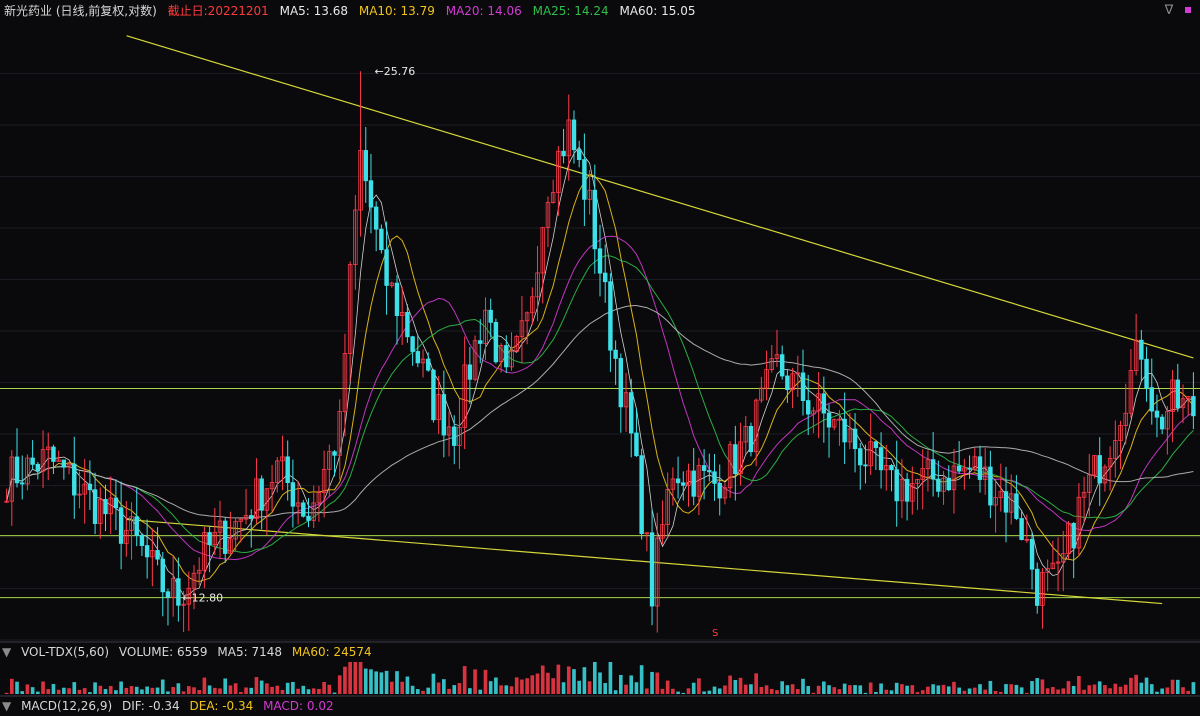 The height and width of the screenshot is (716, 1200). Describe the element at coordinates (7, 652) in the screenshot. I see `volume-collapse-icon: ▼` at that location.